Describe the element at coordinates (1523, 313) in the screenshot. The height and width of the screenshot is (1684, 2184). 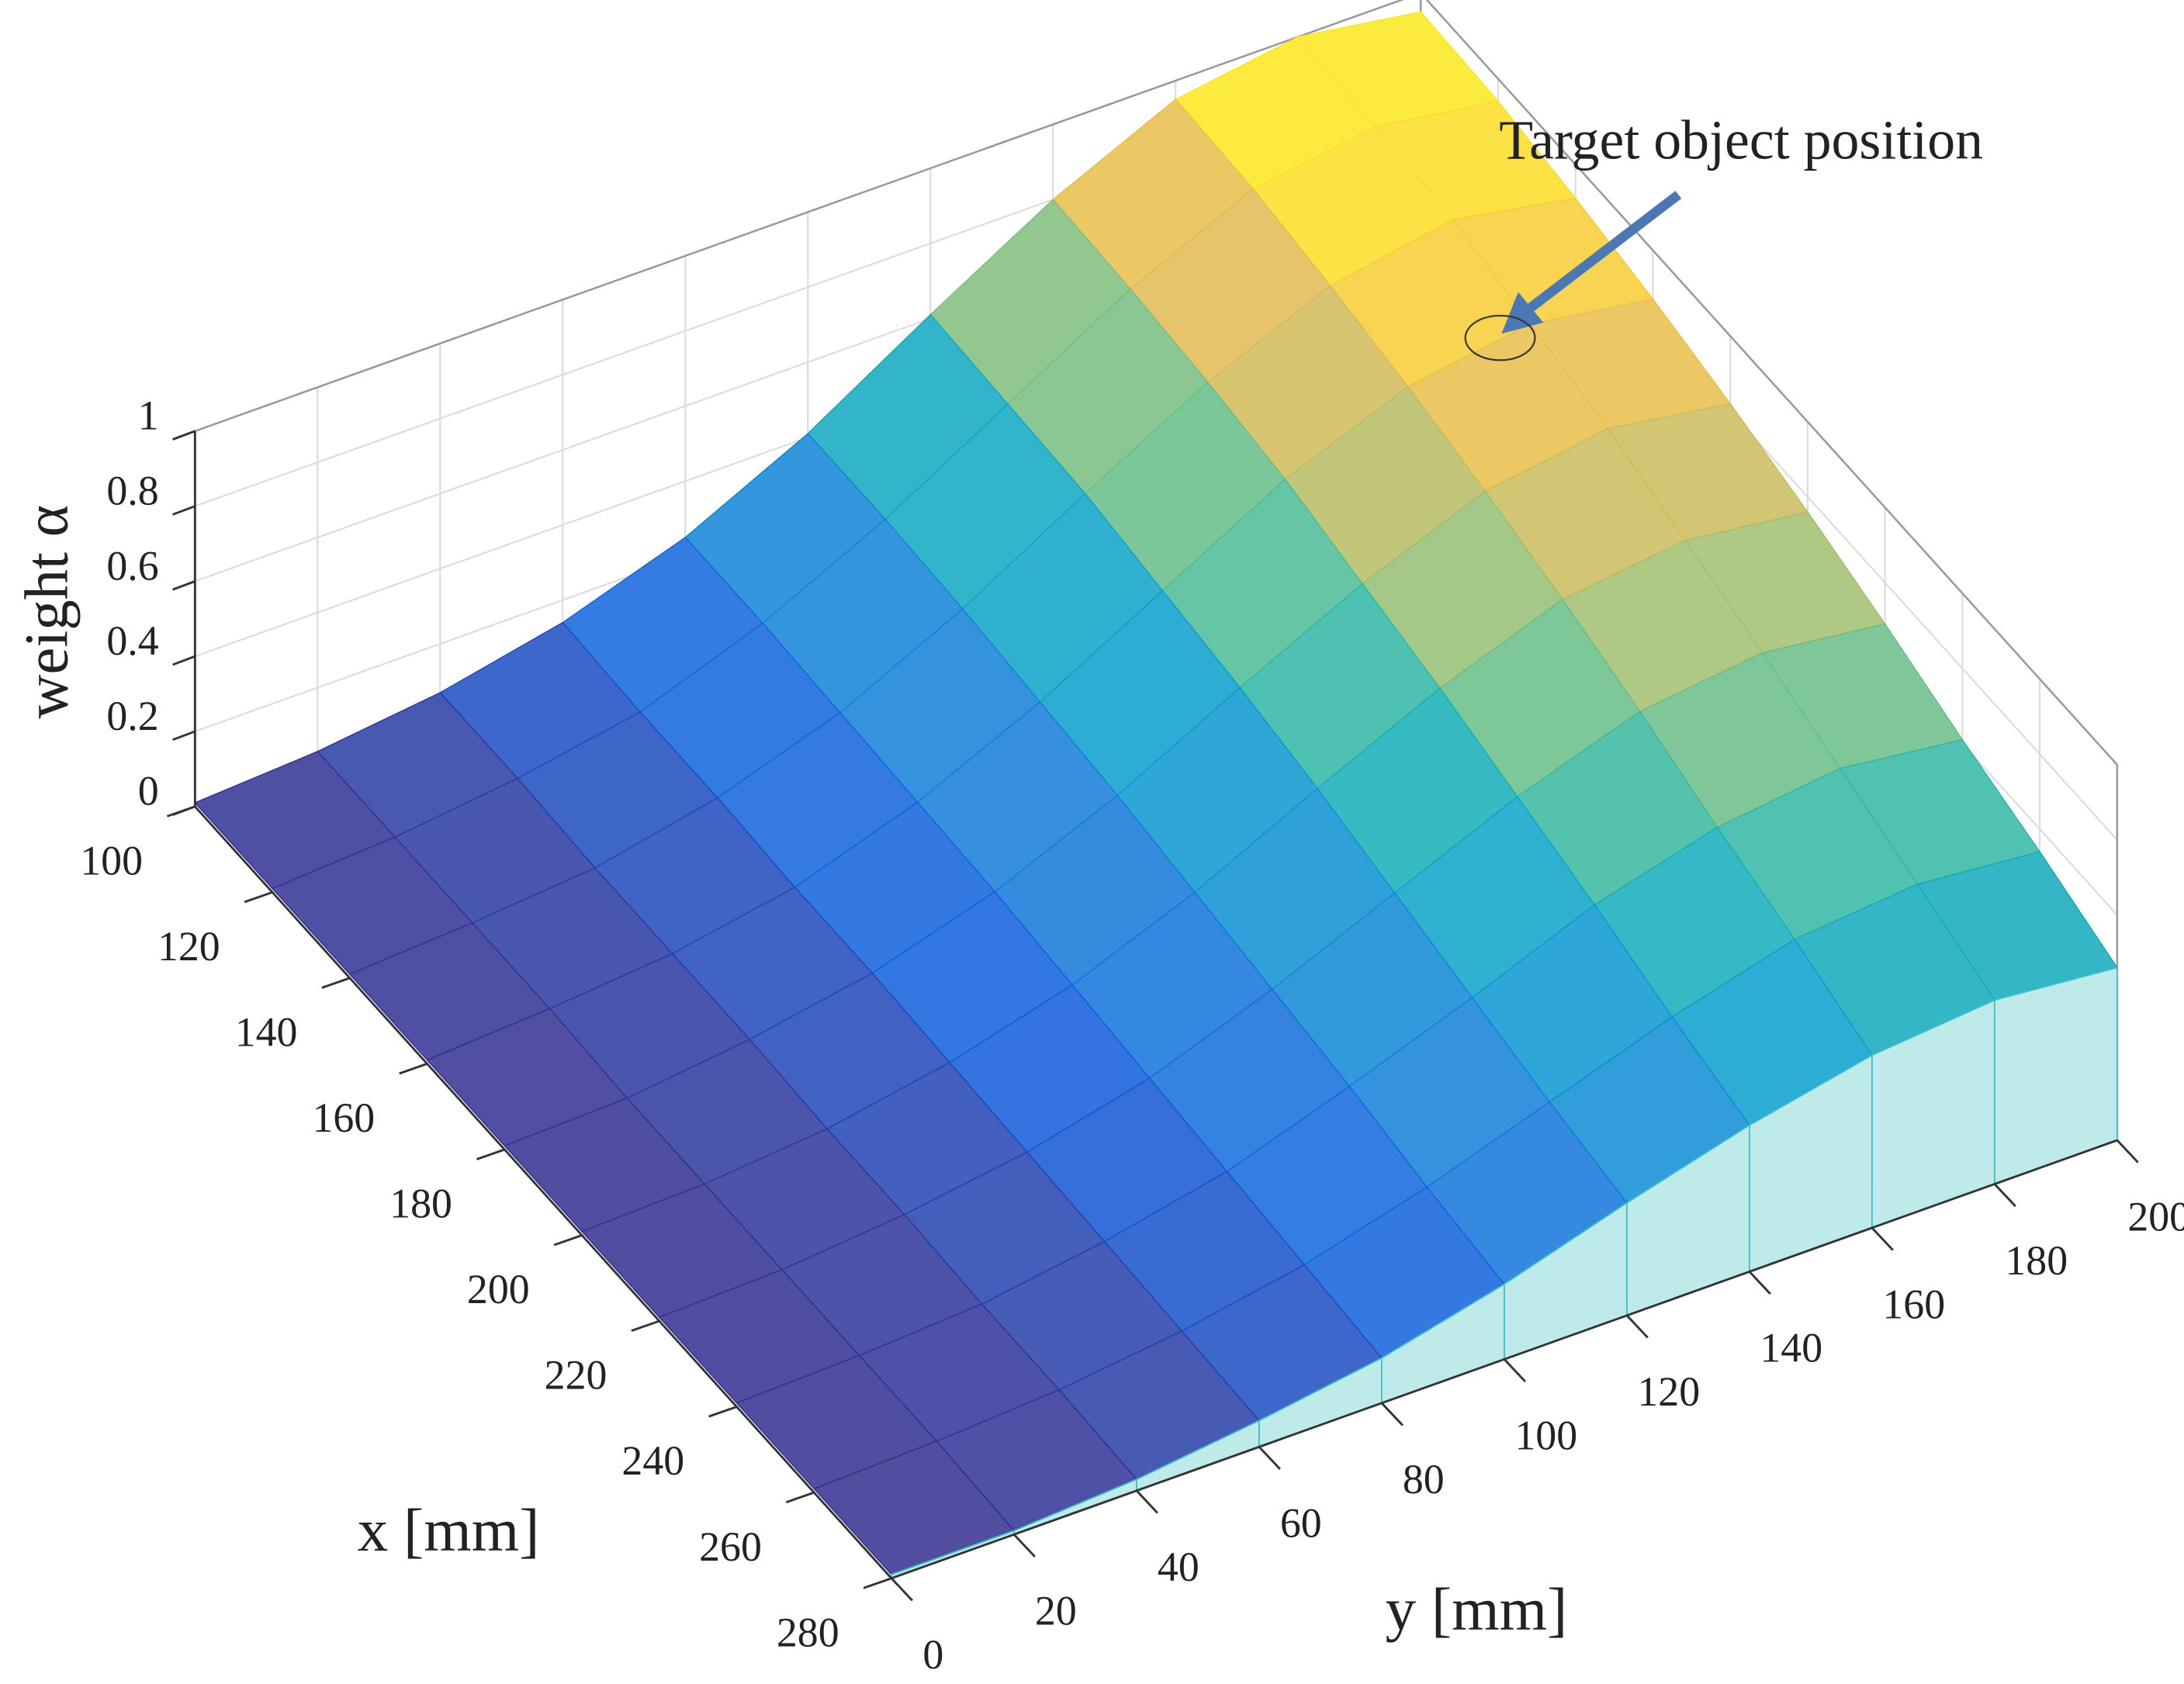
I see `annotation-arrowhead` at that location.